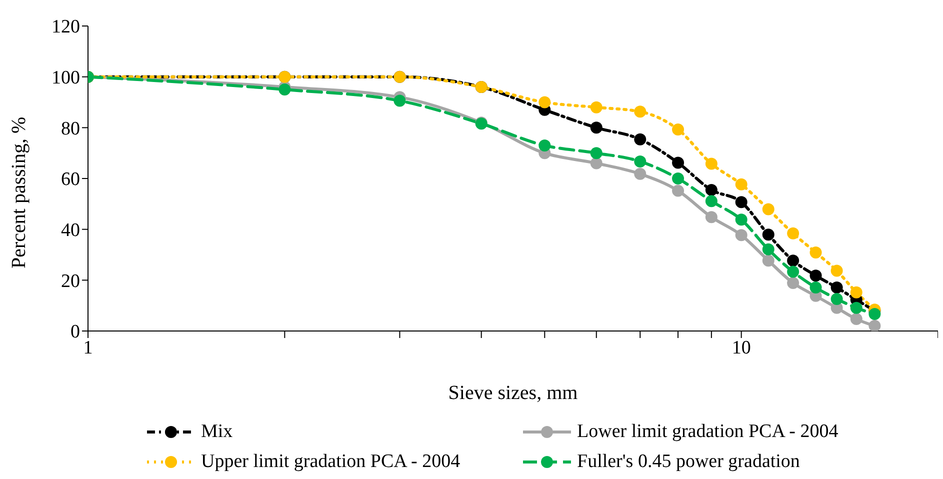 The height and width of the screenshot is (479, 943). Describe the element at coordinates (75, 332) in the screenshot. I see `y-tick-label: 0` at that location.